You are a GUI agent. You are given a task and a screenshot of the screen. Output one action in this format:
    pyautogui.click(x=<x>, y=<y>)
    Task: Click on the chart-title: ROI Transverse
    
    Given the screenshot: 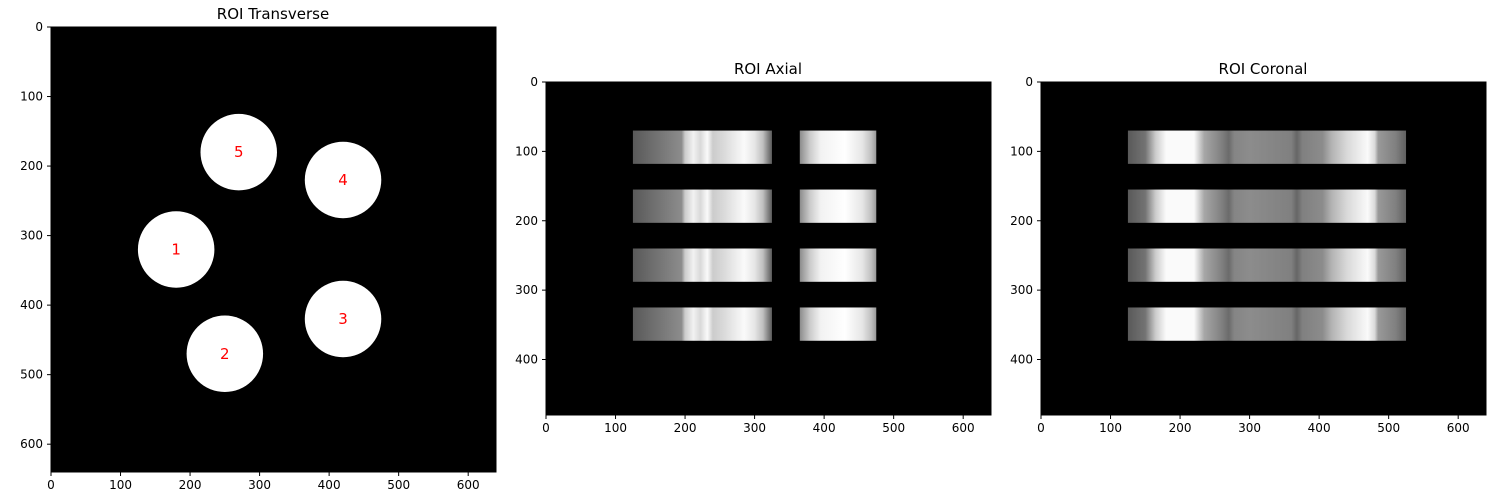 What is the action you would take?
    pyautogui.click(x=273, y=14)
    